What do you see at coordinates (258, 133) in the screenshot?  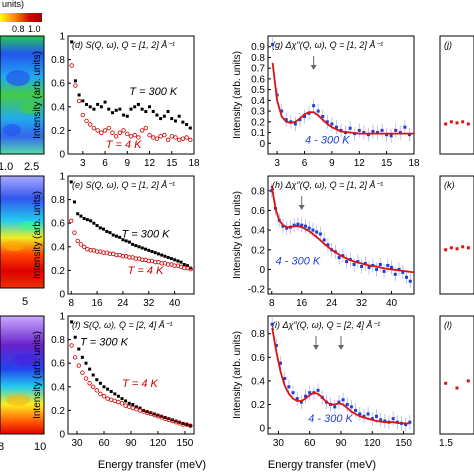 I see `ytick-label: 0.1` at bounding box center [258, 133].